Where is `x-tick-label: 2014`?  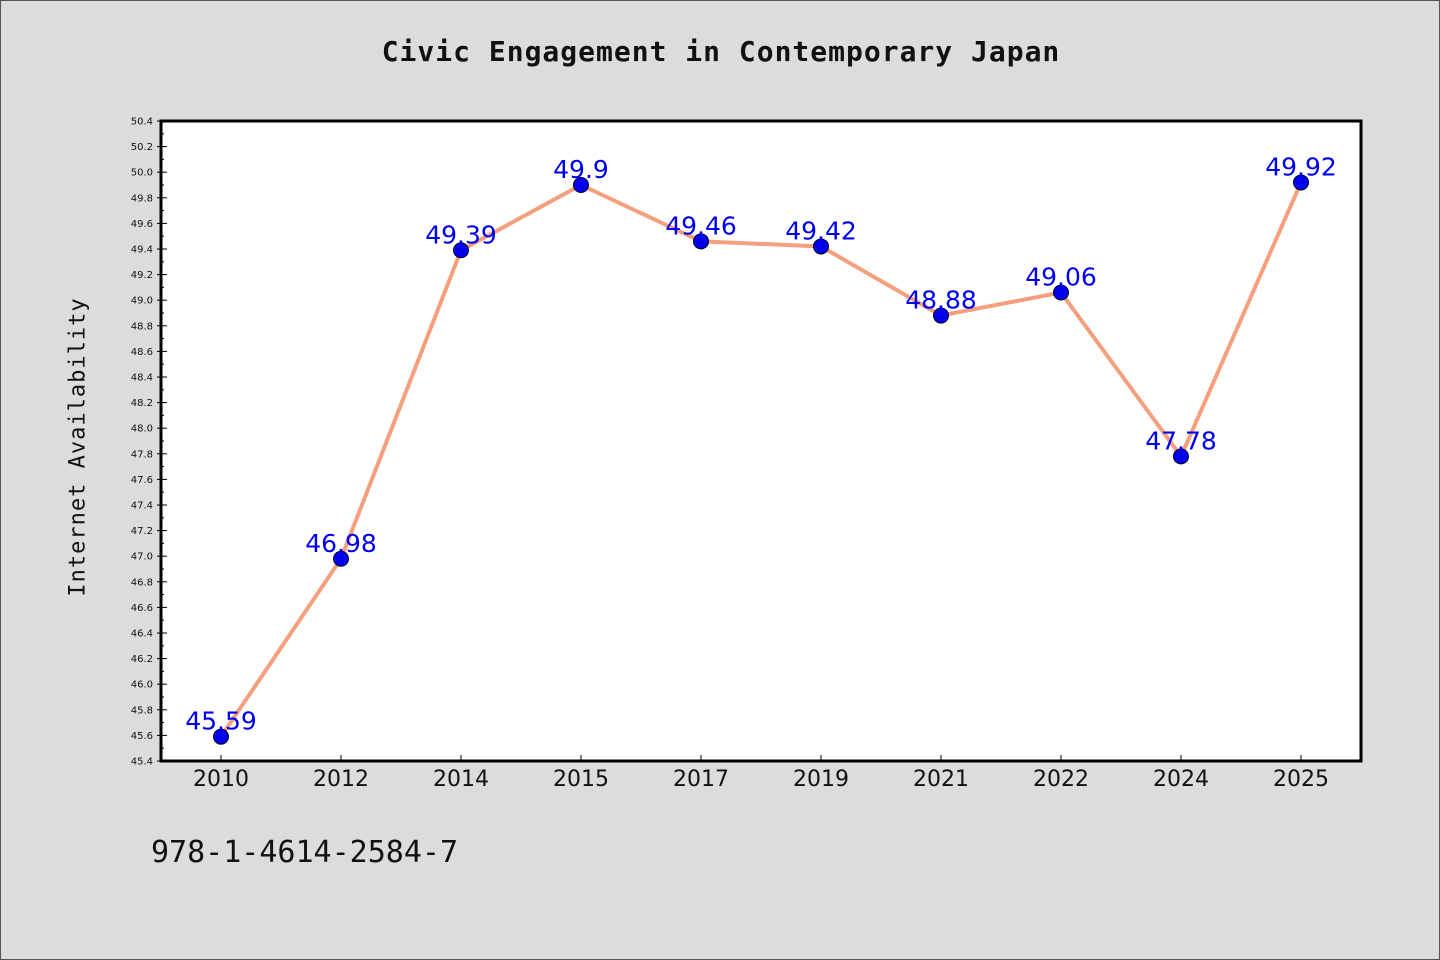 x-tick-label: 2014 is located at coordinates (461, 779).